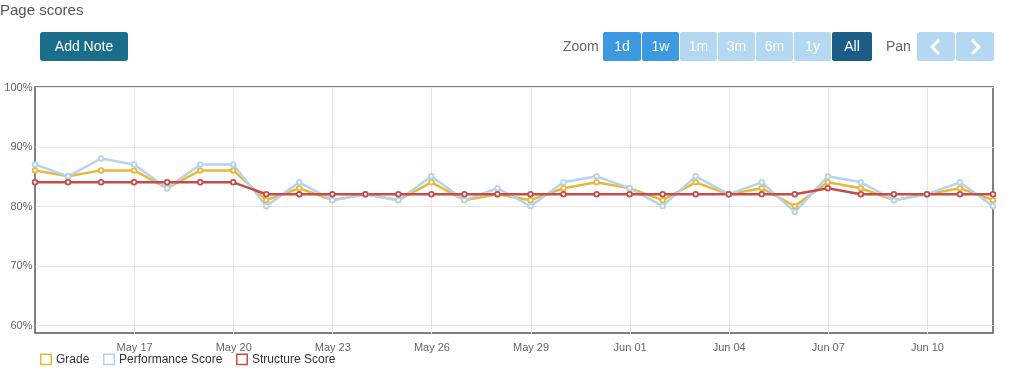 The width and height of the screenshot is (1020, 371). I want to click on x-tick-label: May 23, so click(332, 346).